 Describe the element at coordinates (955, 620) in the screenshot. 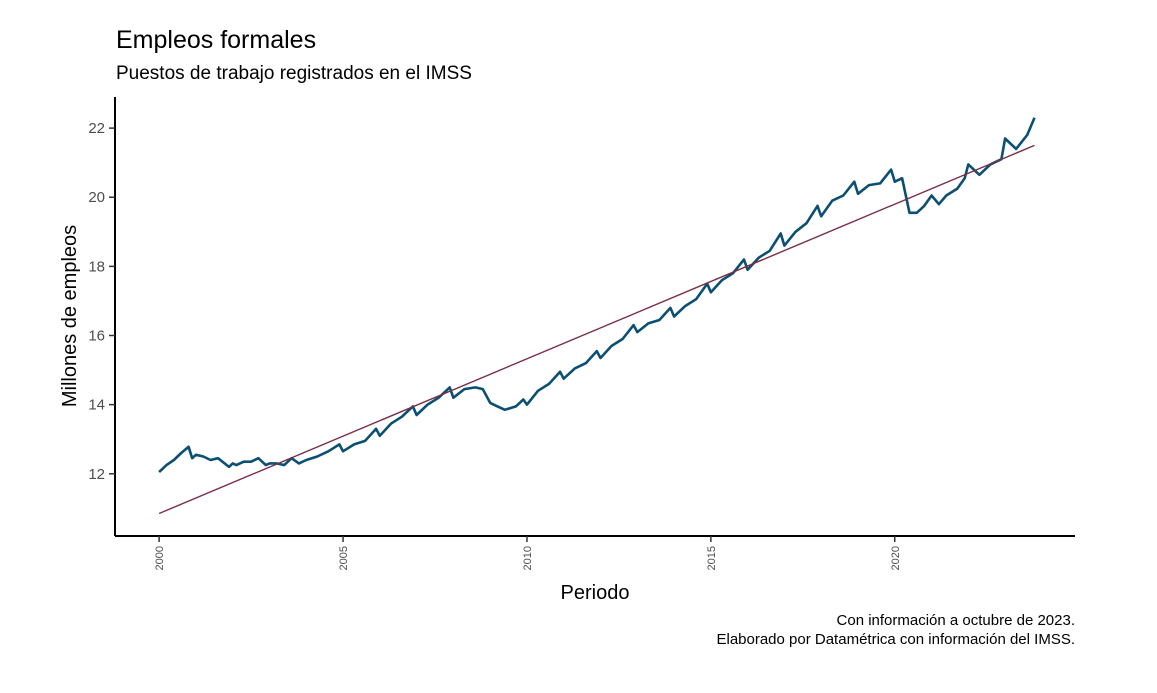

I see `caption-line-1: Con información a octubre de 2023.` at that location.